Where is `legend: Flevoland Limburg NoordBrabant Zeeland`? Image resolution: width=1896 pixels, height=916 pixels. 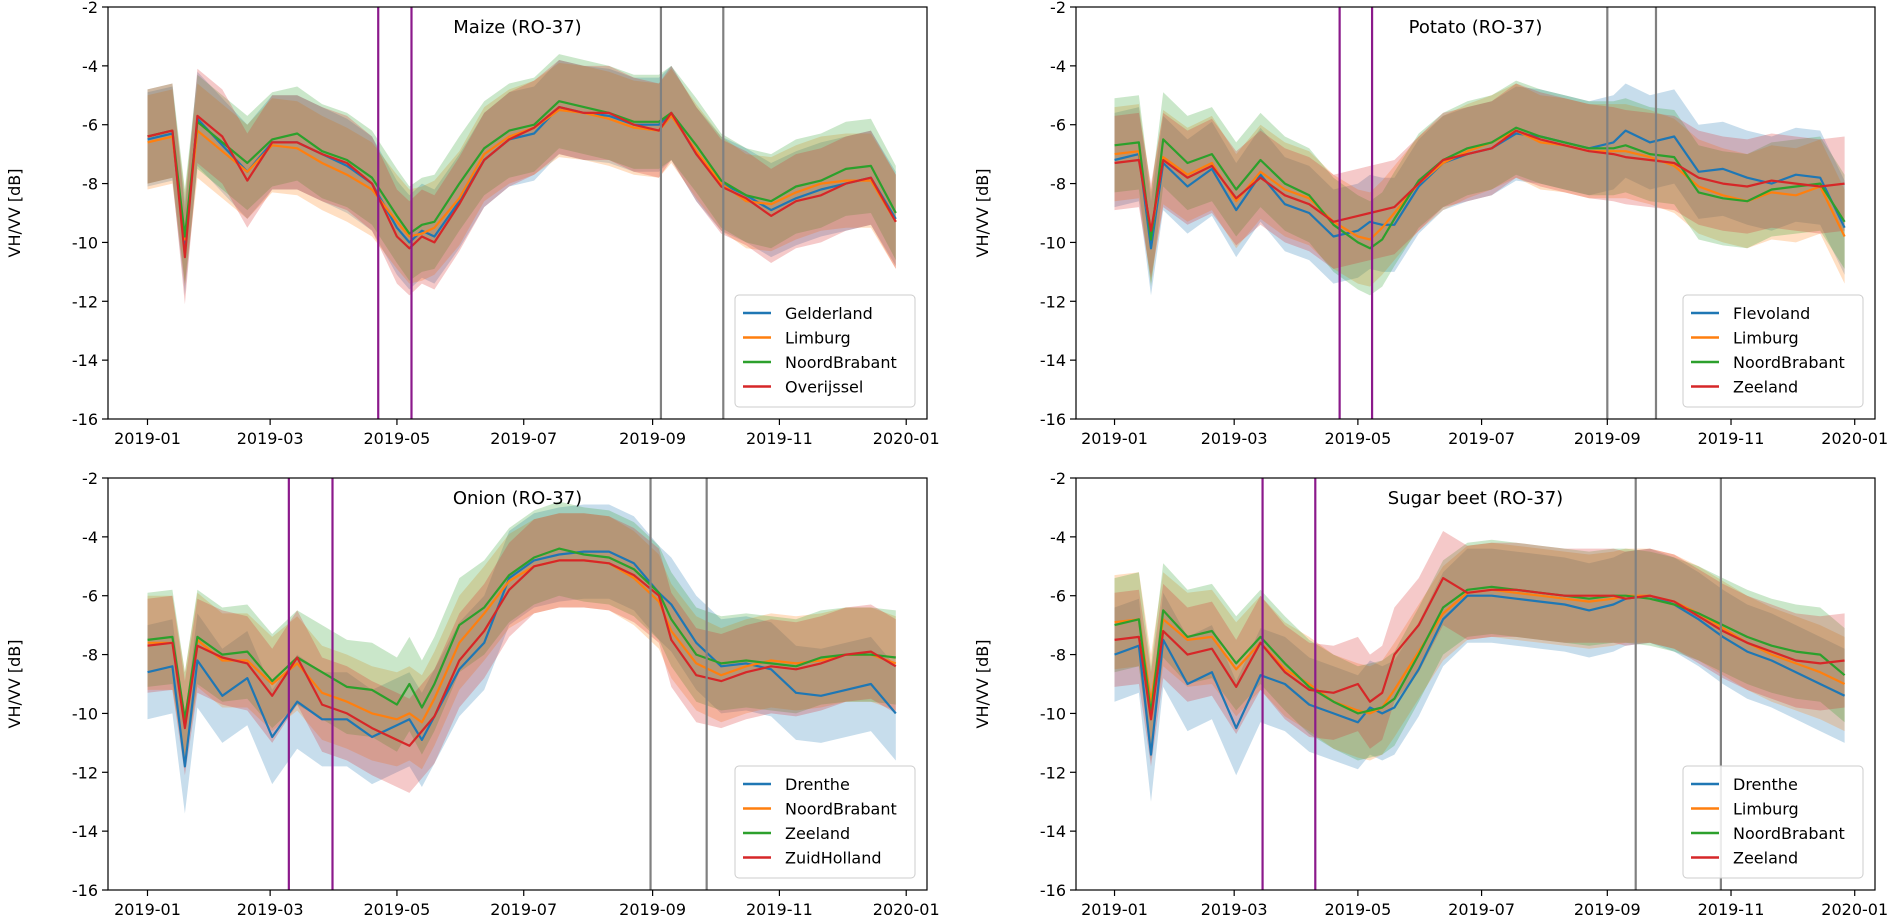 legend: Flevoland Limburg NoordBrabant Zeeland is located at coordinates (1773, 351).